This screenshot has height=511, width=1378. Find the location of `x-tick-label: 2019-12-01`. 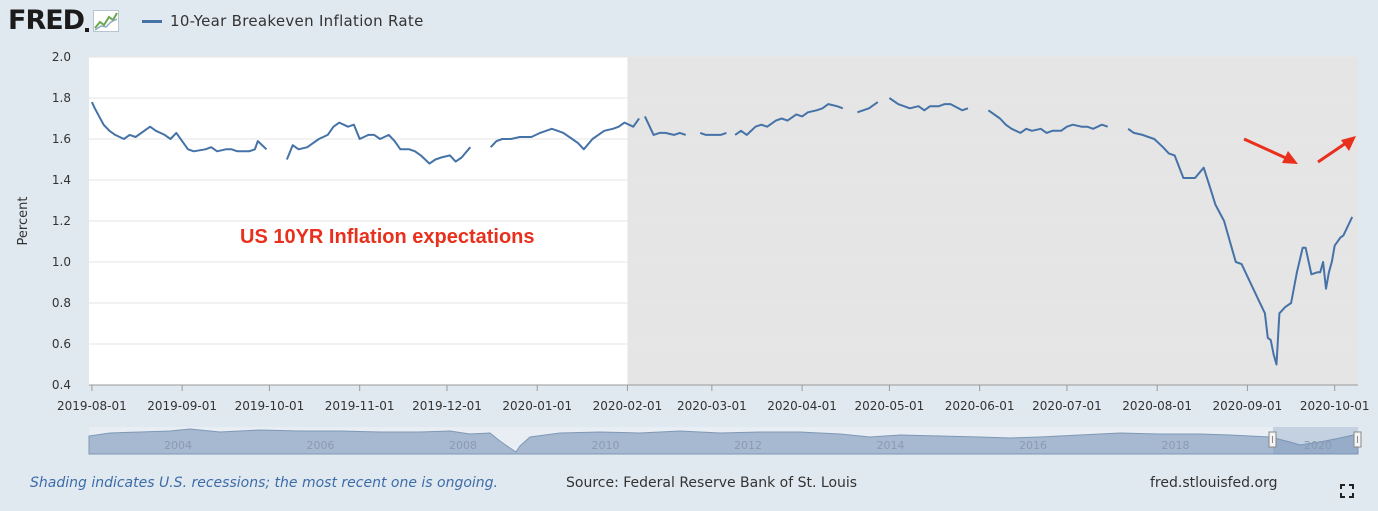

x-tick-label: 2019-12-01 is located at coordinates (447, 406).